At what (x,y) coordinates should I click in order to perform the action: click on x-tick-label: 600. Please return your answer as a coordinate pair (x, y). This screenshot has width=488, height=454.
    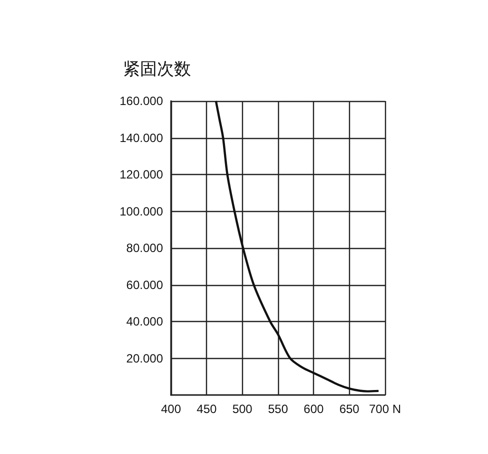
    Looking at the image, I should click on (314, 409).